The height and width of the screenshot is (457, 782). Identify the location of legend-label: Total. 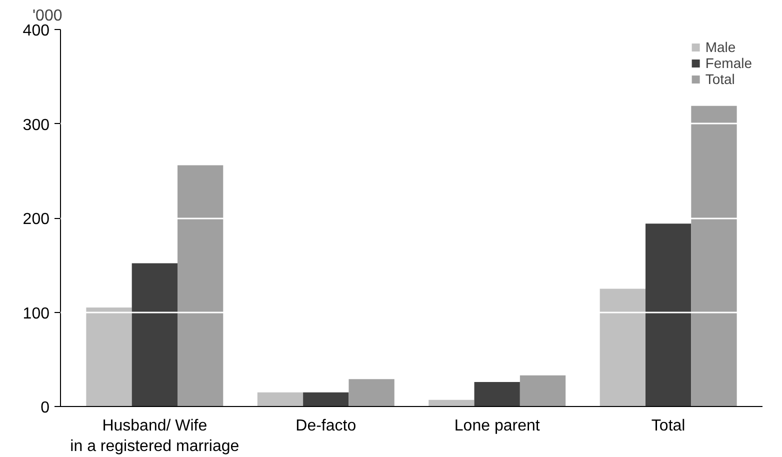
(720, 79).